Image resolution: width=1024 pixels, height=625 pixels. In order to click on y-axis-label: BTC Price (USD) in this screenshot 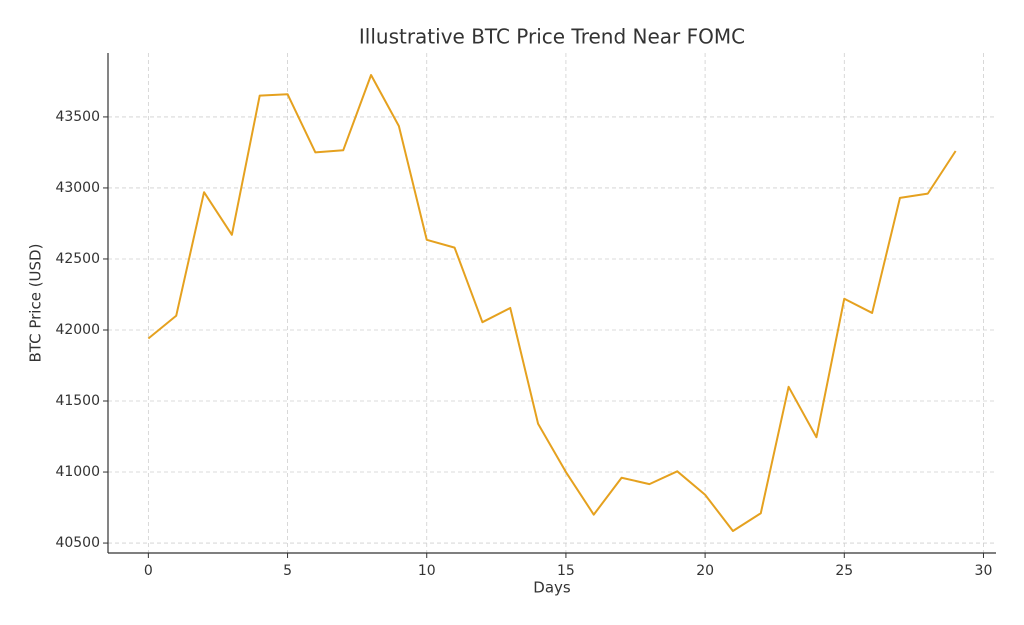, I will do `click(36, 303)`.